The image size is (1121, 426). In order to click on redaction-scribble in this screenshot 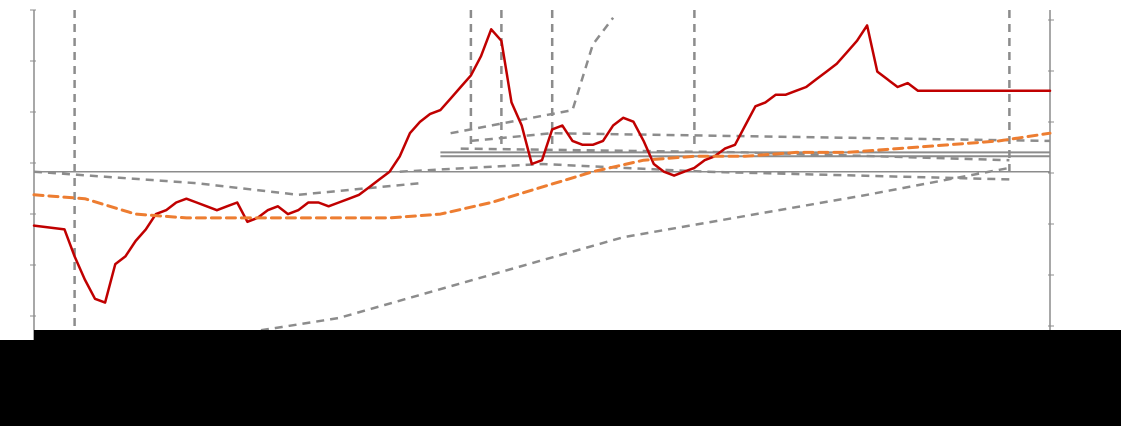, I will do `click(127, 378)`.